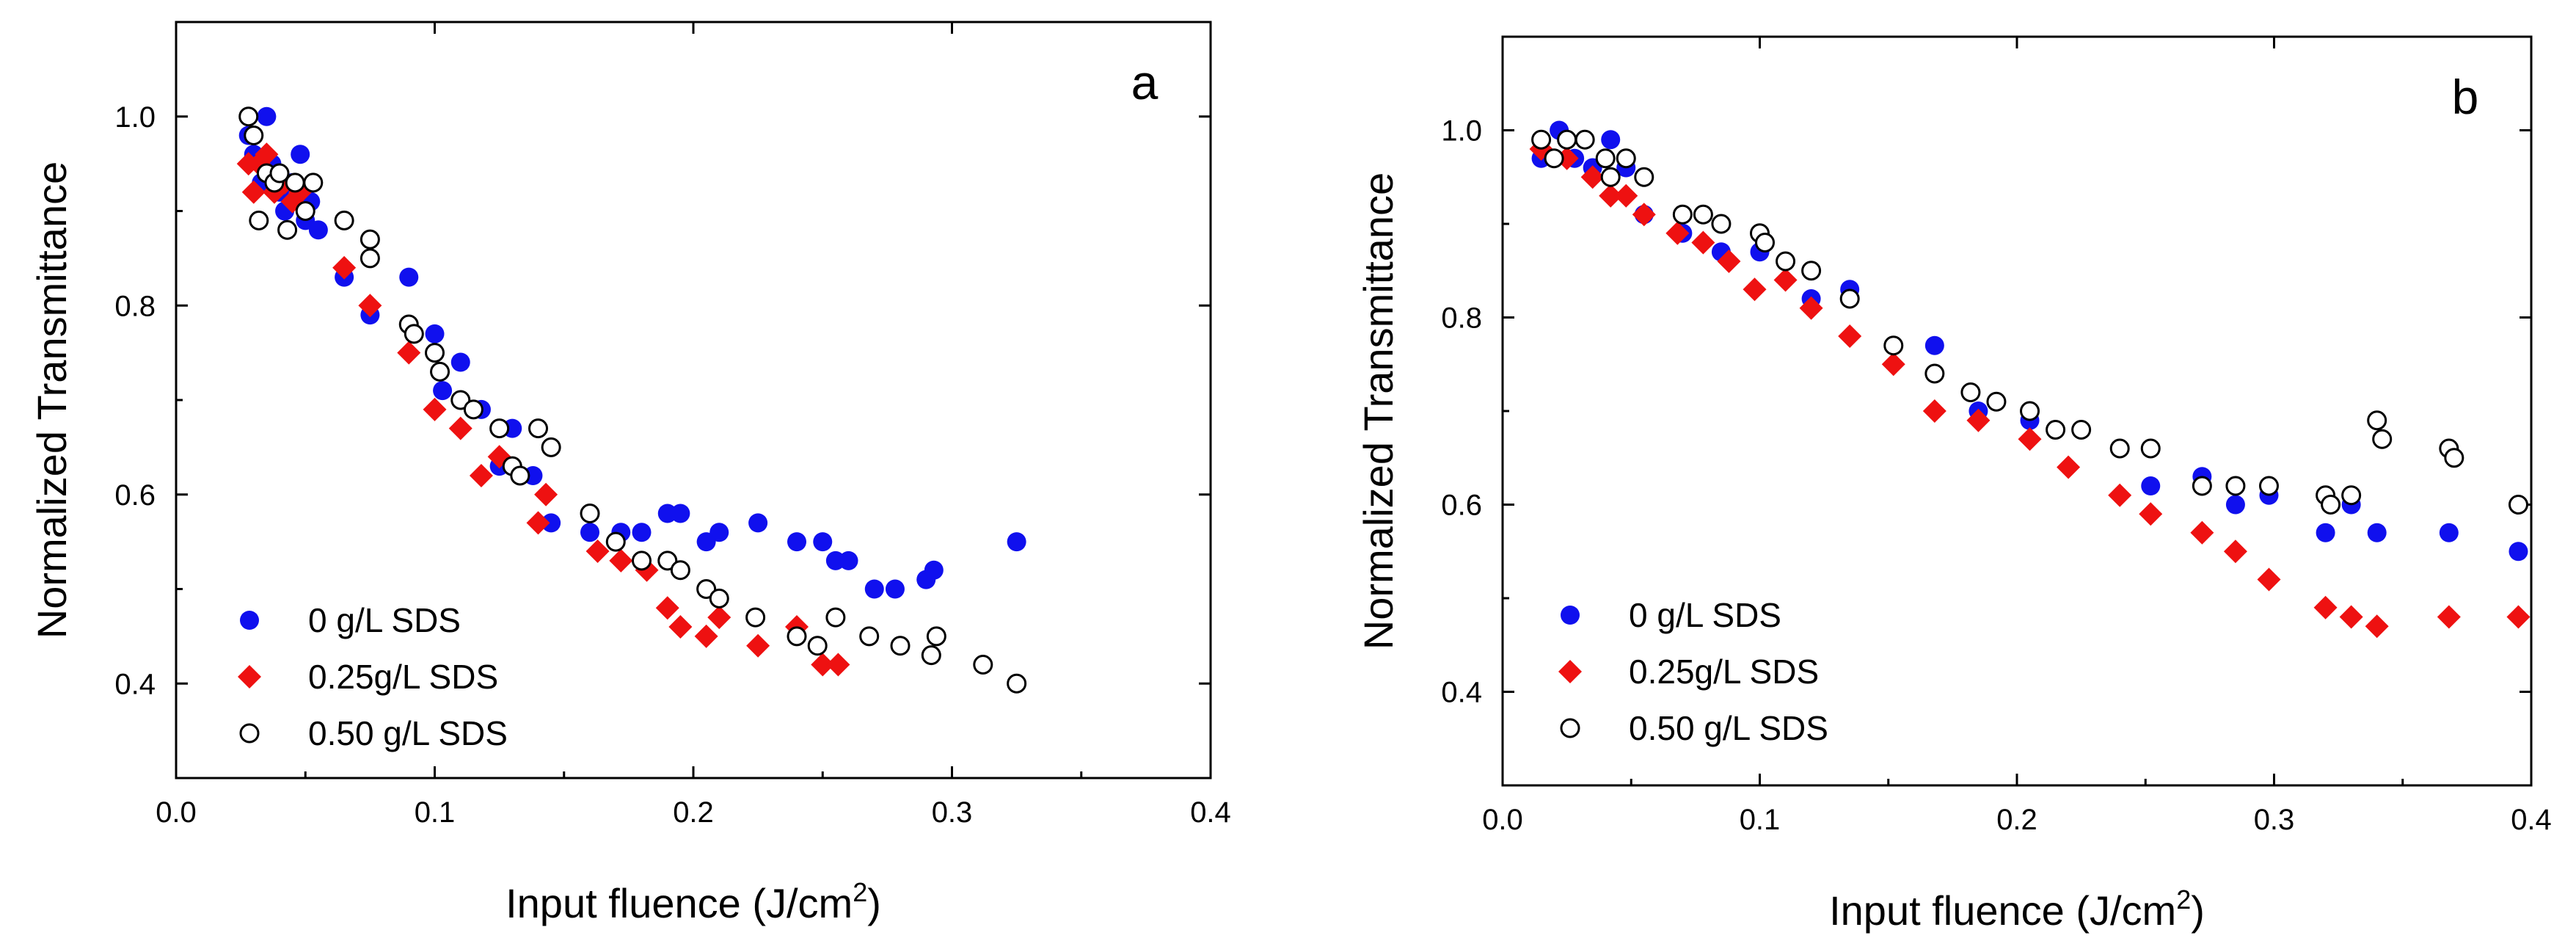 The height and width of the screenshot is (952, 2576). I want to click on x-tick-label: 0.2, so click(2017, 820).